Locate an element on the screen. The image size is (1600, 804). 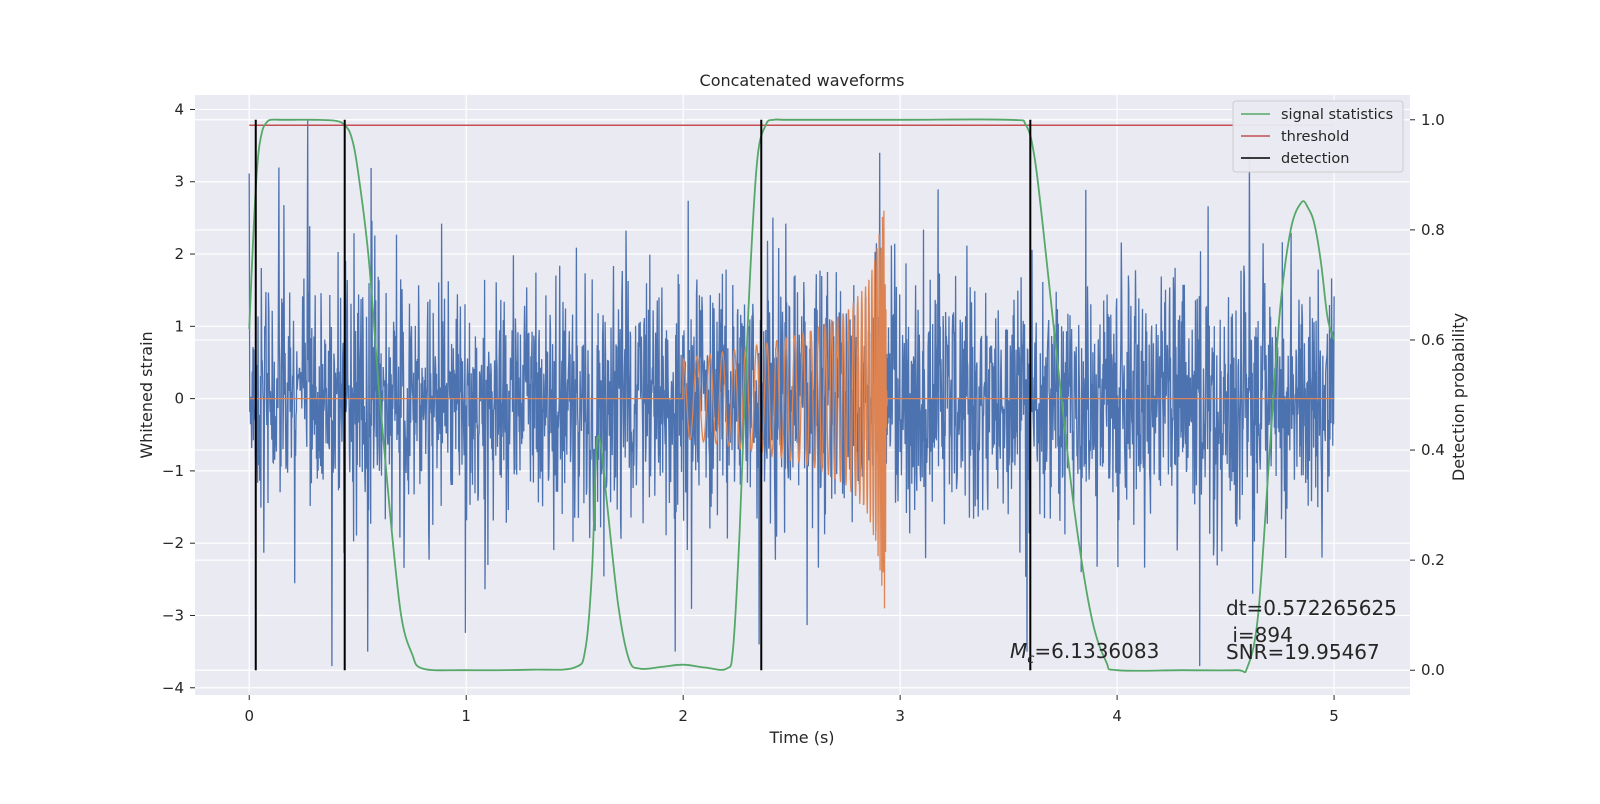
chart-title: Concatenated waveforms is located at coordinates (802, 80).